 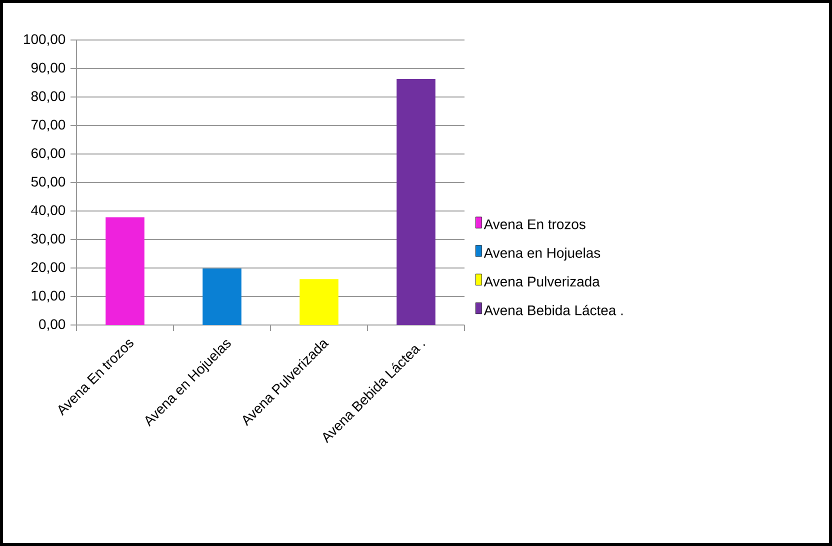 What do you see at coordinates (48, 154) in the screenshot?
I see `y-tick-label: 60,00` at bounding box center [48, 154].